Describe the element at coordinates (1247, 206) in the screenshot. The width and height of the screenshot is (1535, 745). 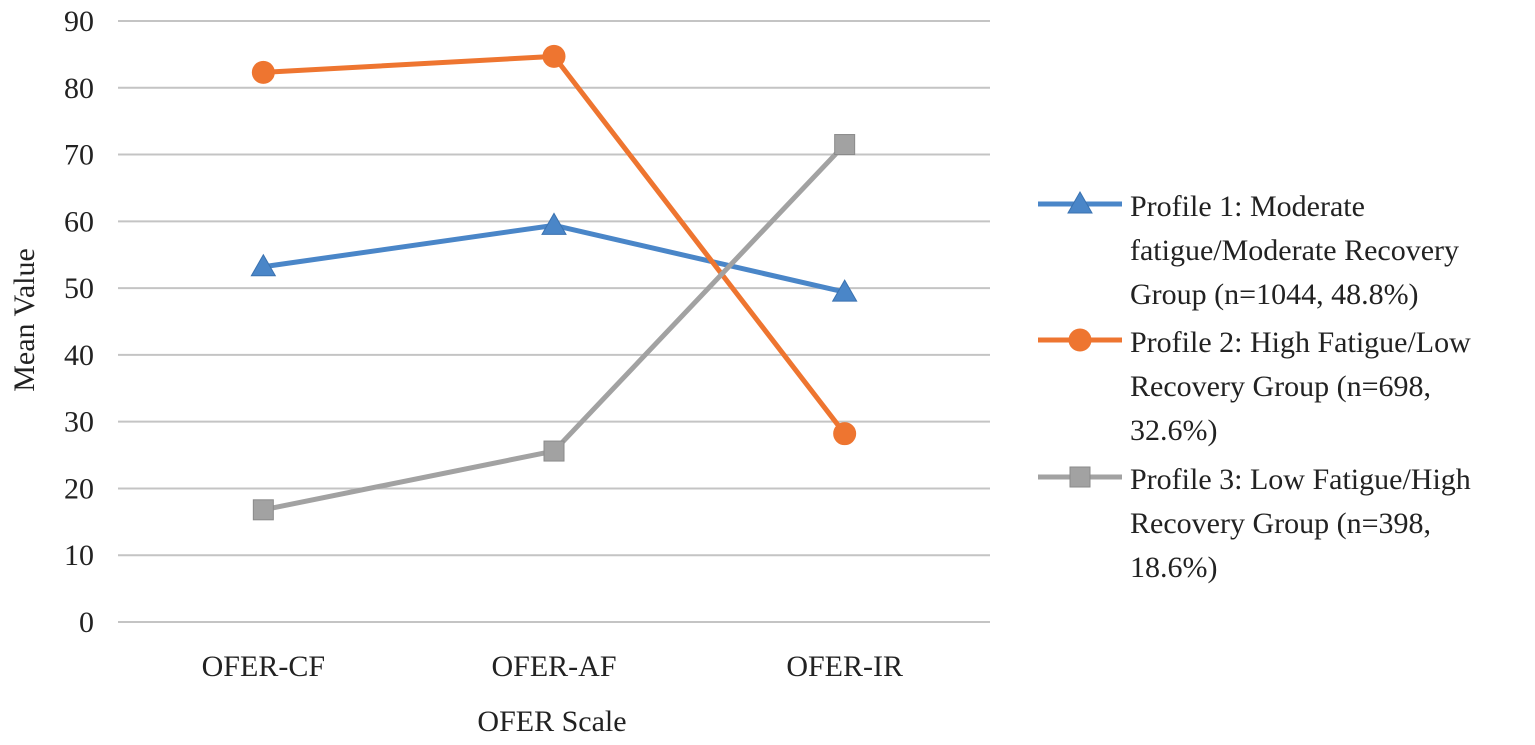
I see `legend-label: Profile 1: Moderate` at that location.